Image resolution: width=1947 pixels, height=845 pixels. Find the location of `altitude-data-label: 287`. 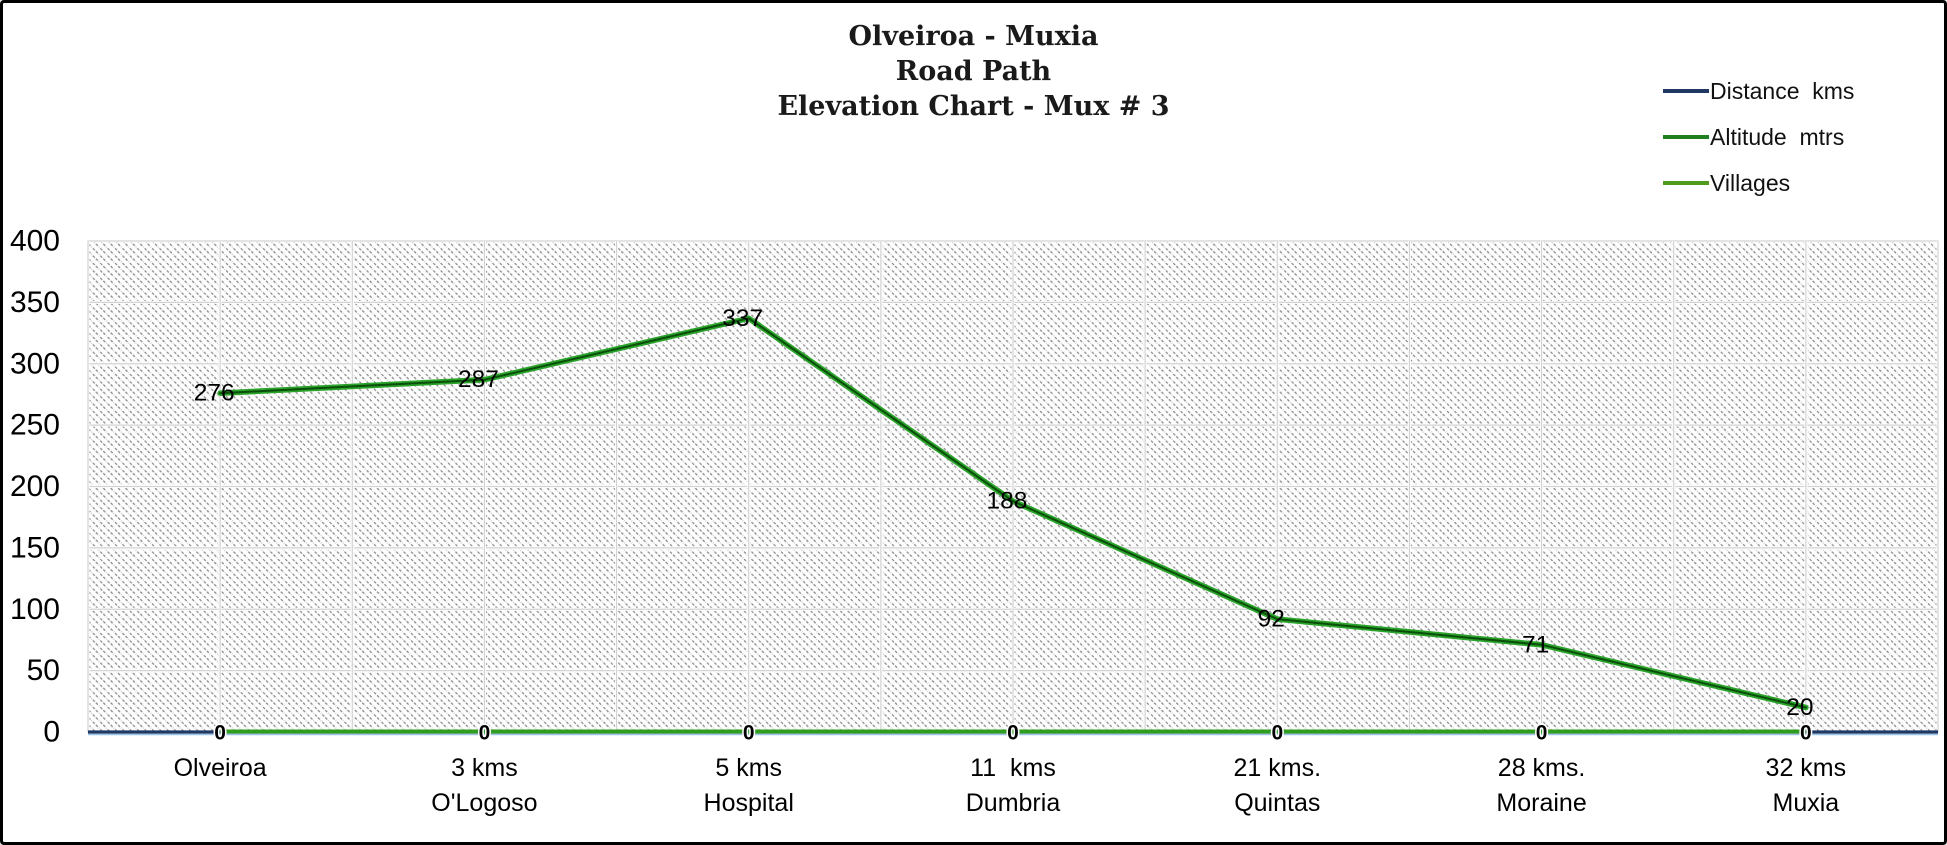

altitude-data-label: 287 is located at coordinates (478, 379).